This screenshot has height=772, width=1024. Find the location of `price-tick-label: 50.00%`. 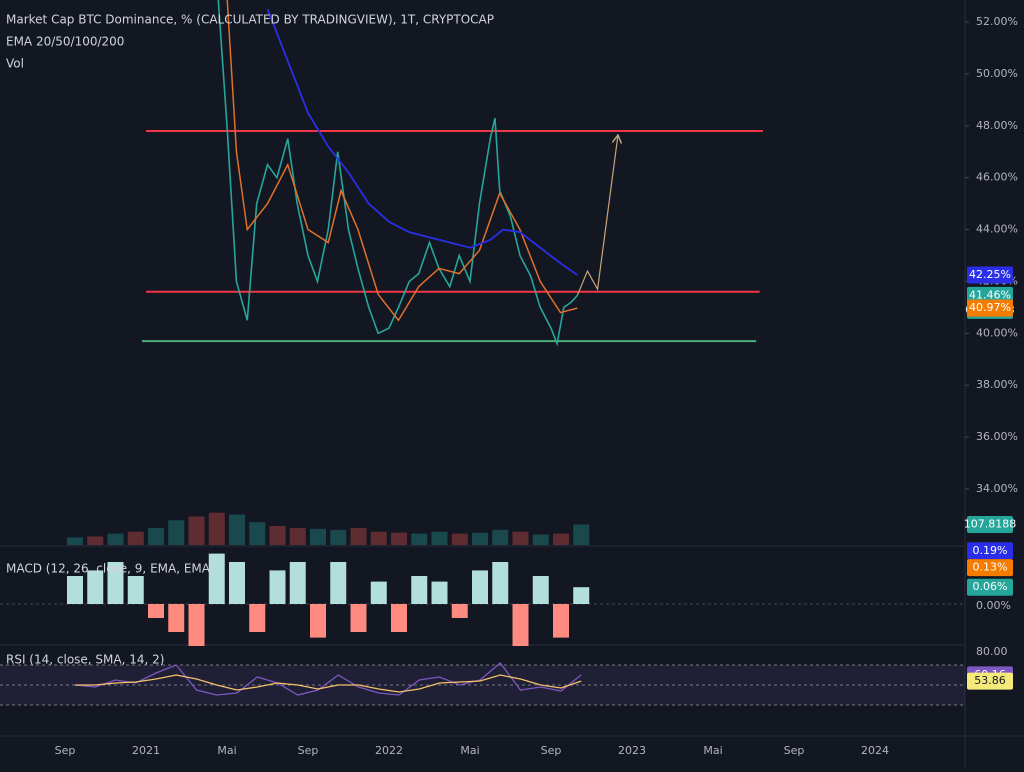

price-tick-label: 50.00% is located at coordinates (997, 73).